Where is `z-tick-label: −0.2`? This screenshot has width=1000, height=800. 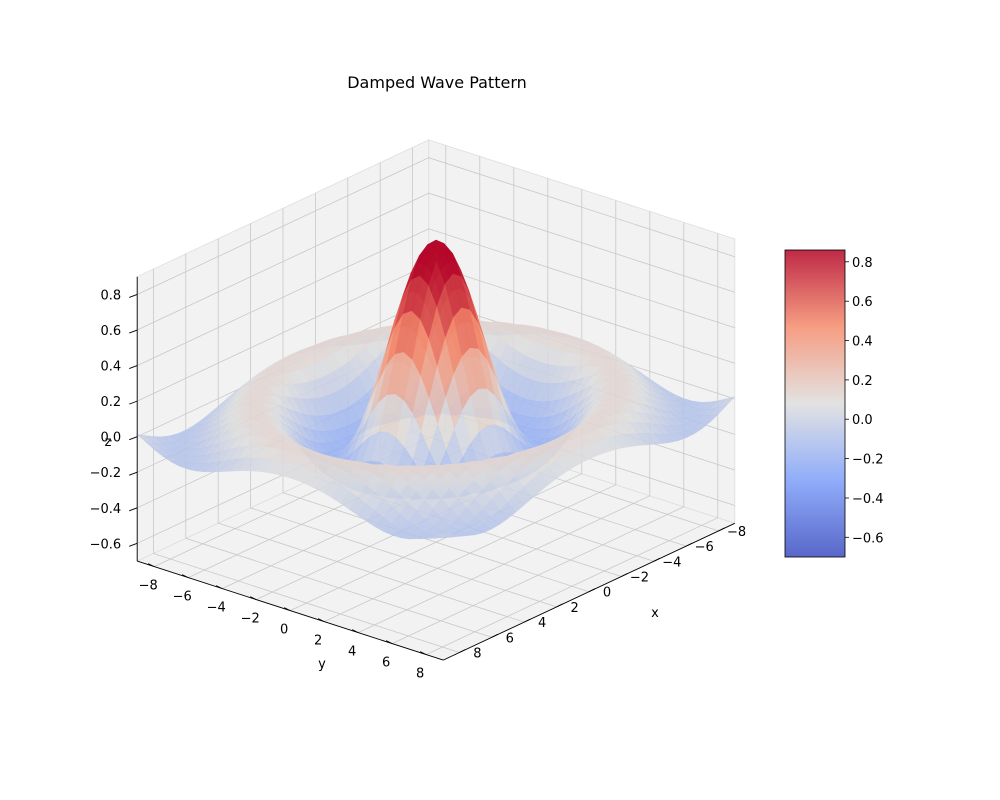 z-tick-label: −0.2 is located at coordinates (106, 473).